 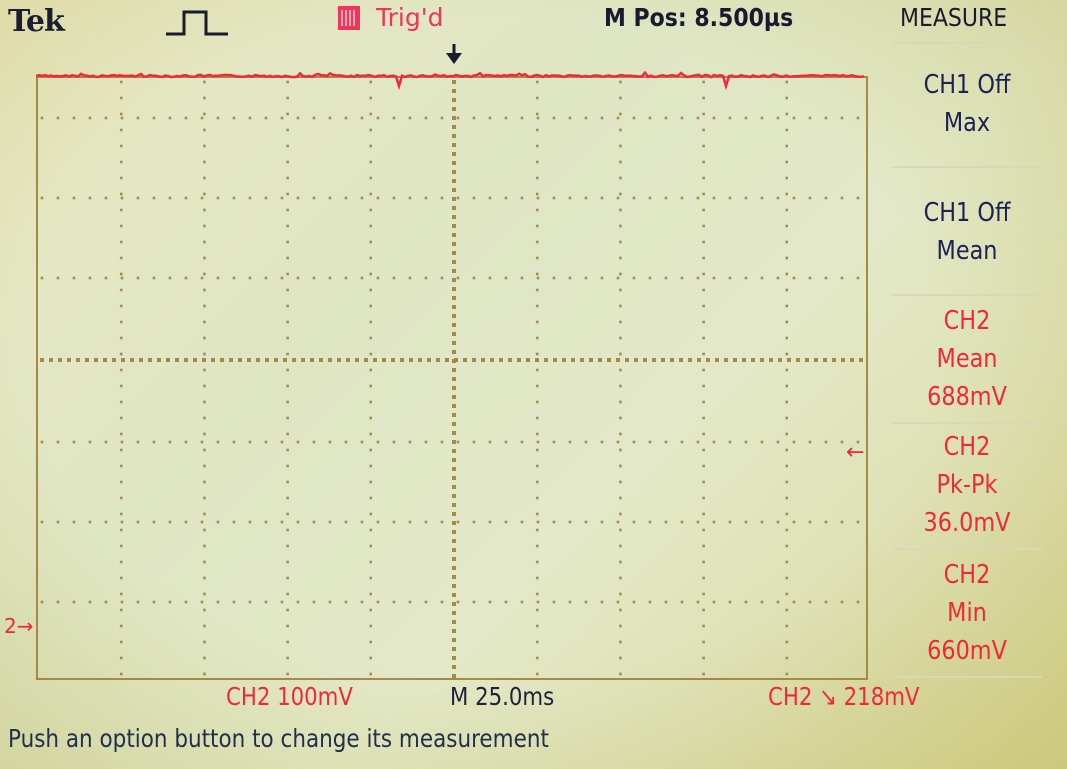 I want to click on trigger-indicator-icon, so click(x=349, y=18).